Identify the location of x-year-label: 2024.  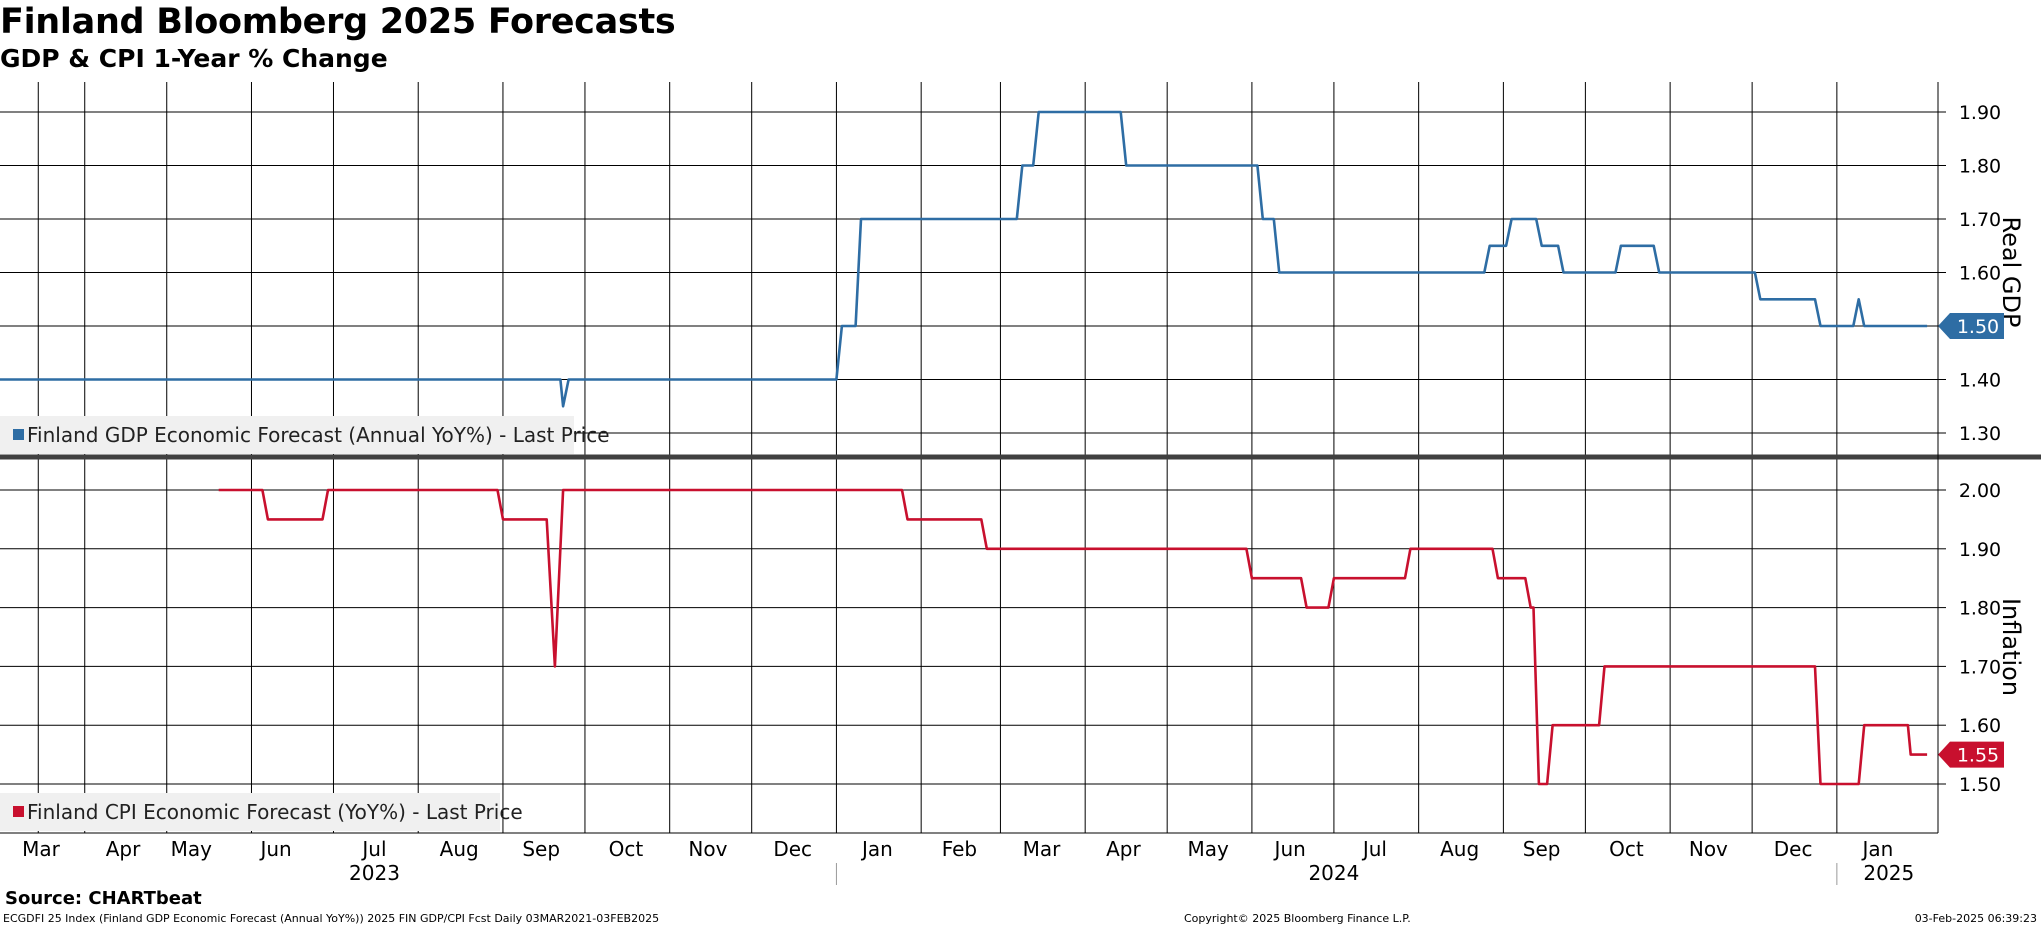
(1333, 873).